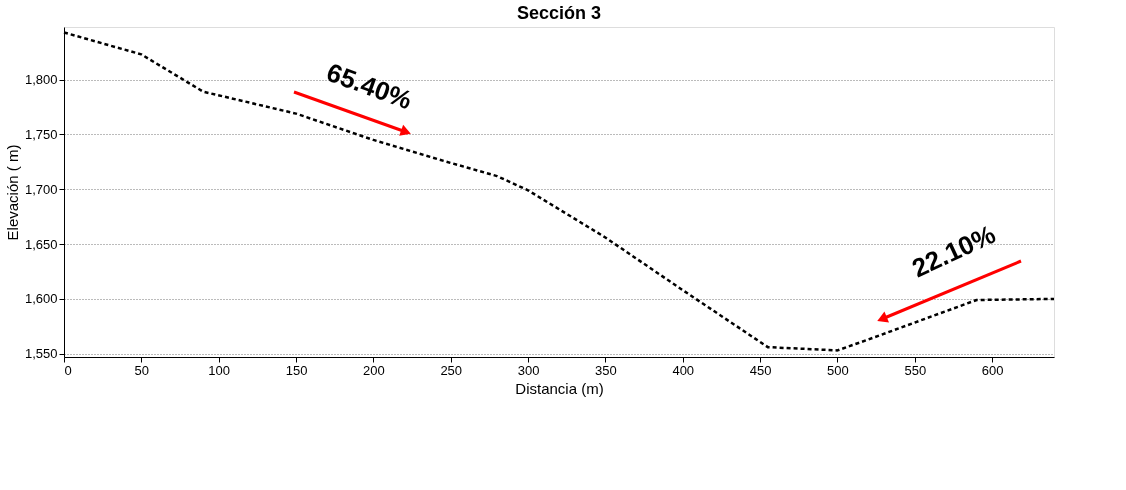 Image resolution: width=1126 pixels, height=490 pixels. What do you see at coordinates (41, 134) in the screenshot?
I see `y-tick-label: 1,750` at bounding box center [41, 134].